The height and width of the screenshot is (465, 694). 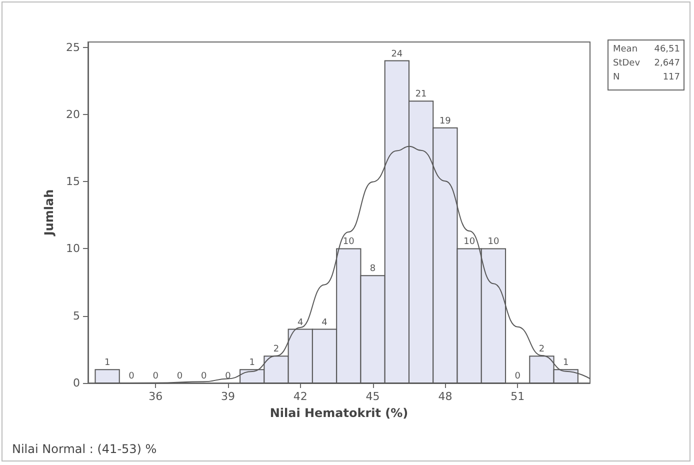 I want to click on x-tick-label: 39, so click(x=227, y=396).